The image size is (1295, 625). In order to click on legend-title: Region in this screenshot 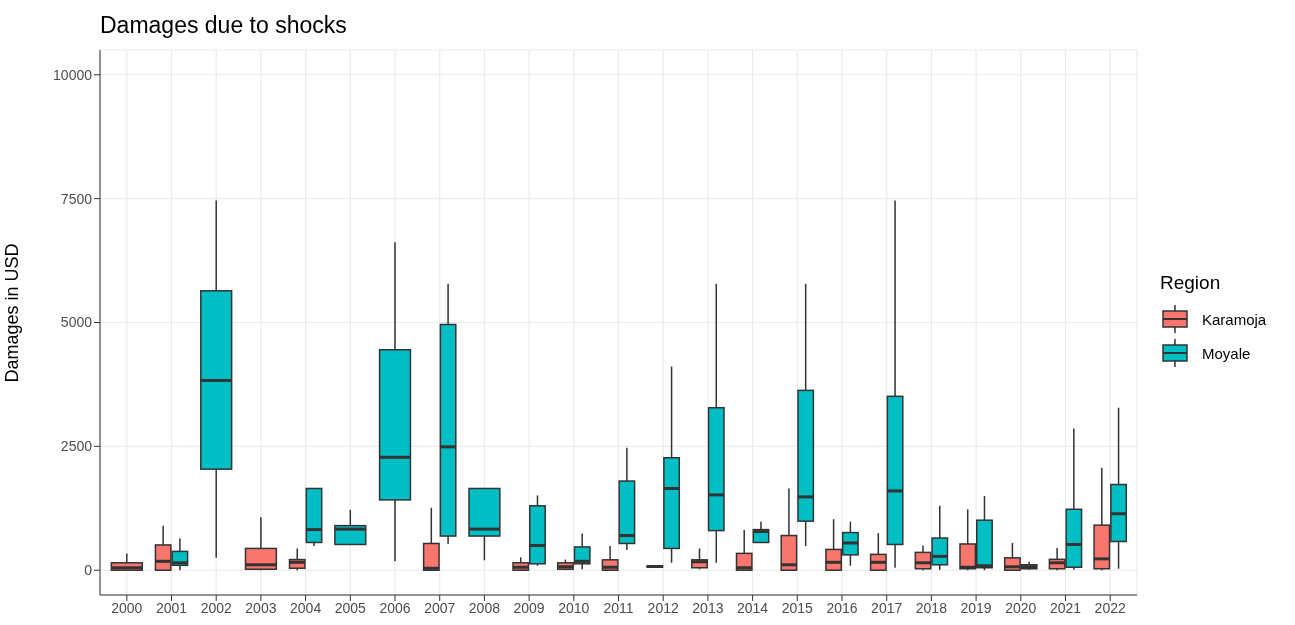, I will do `click(1191, 283)`.